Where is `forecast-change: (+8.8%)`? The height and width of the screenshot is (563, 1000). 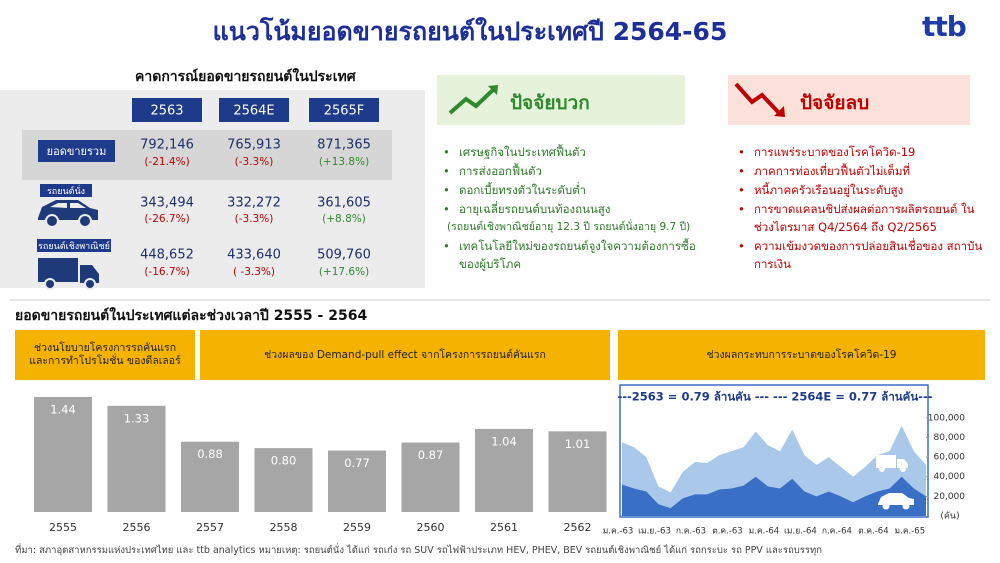
forecast-change: (+8.8%) is located at coordinates (344, 219).